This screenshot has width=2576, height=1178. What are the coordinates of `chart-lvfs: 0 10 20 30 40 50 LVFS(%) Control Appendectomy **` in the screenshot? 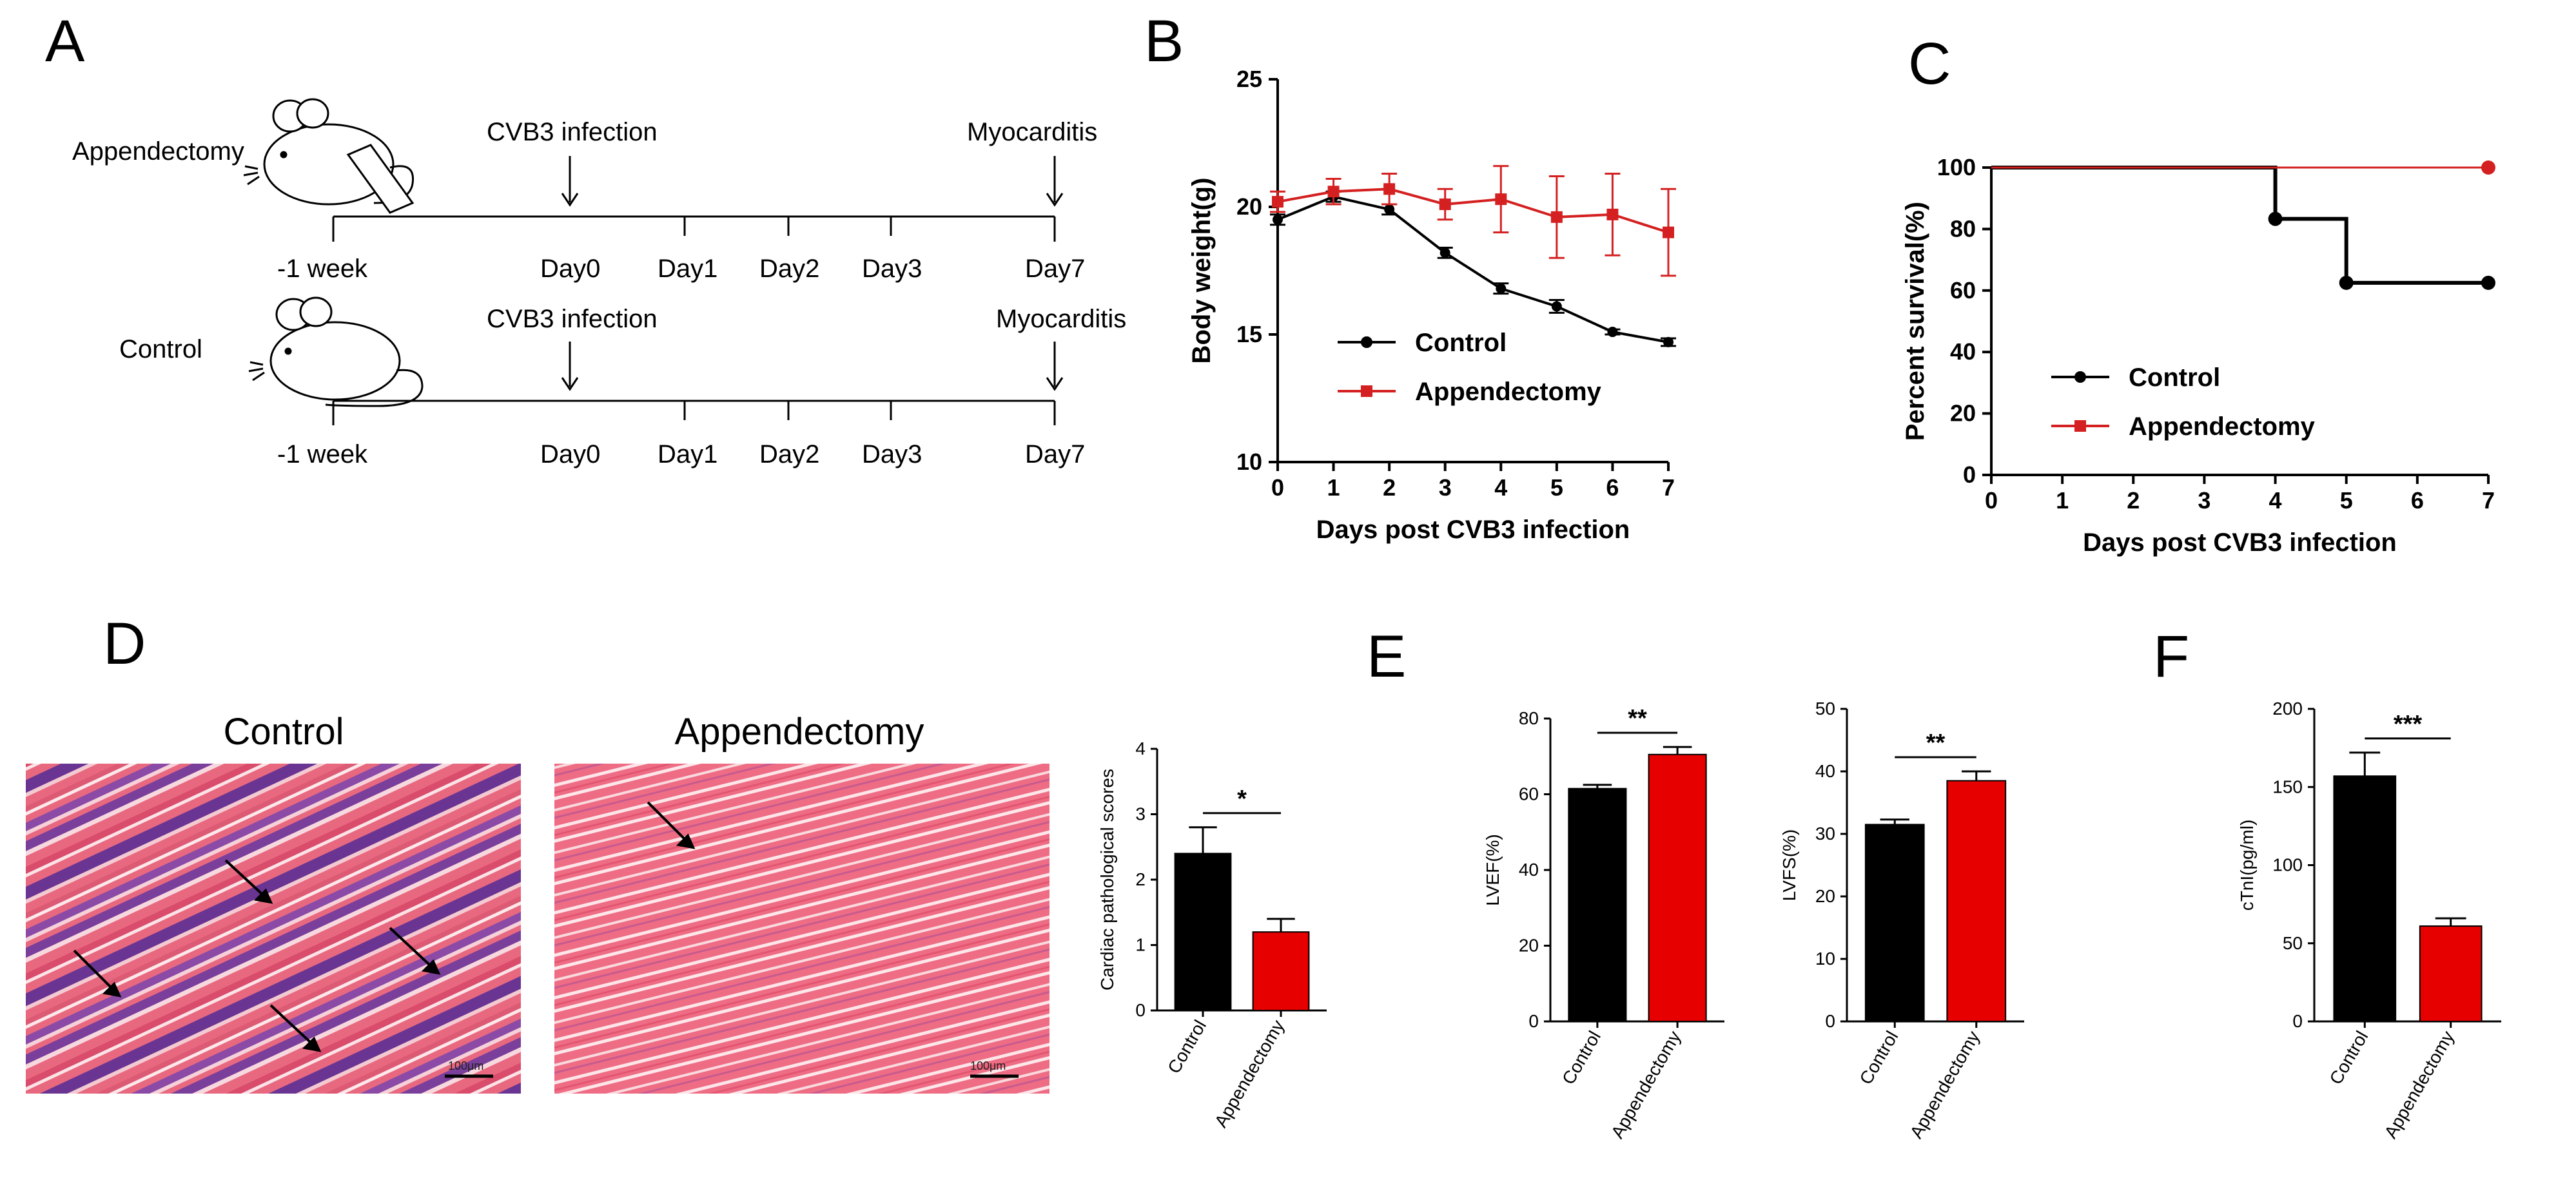 It's located at (1901, 920).